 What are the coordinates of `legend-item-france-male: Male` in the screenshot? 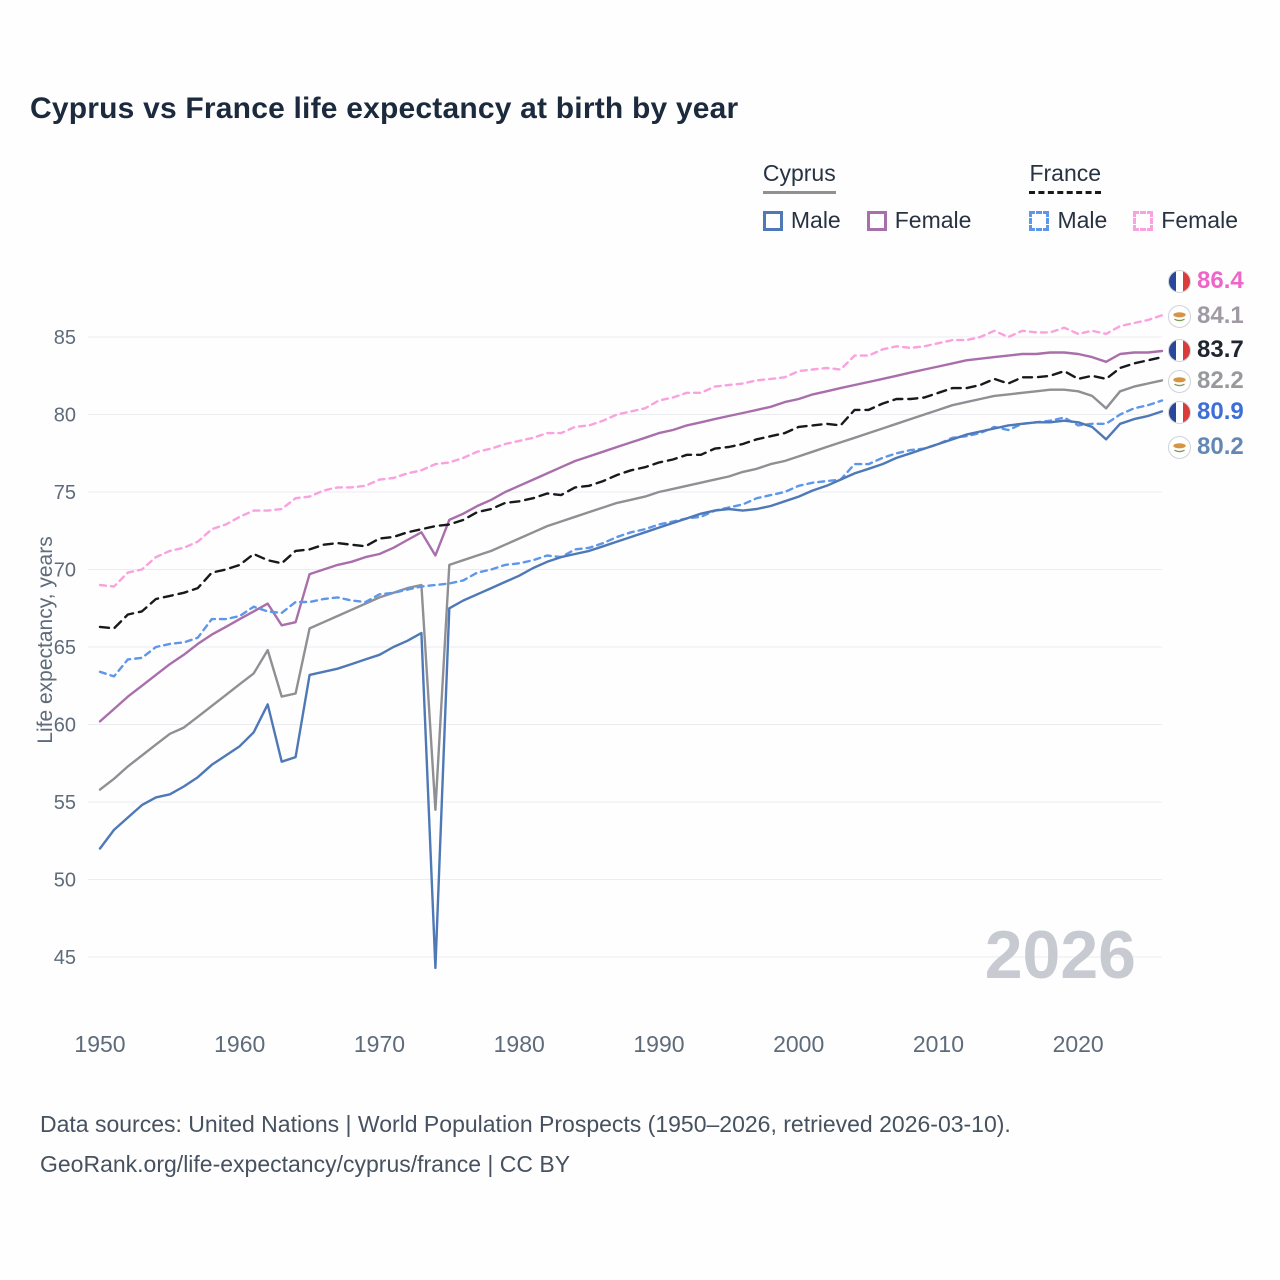 It's located at (1068, 220).